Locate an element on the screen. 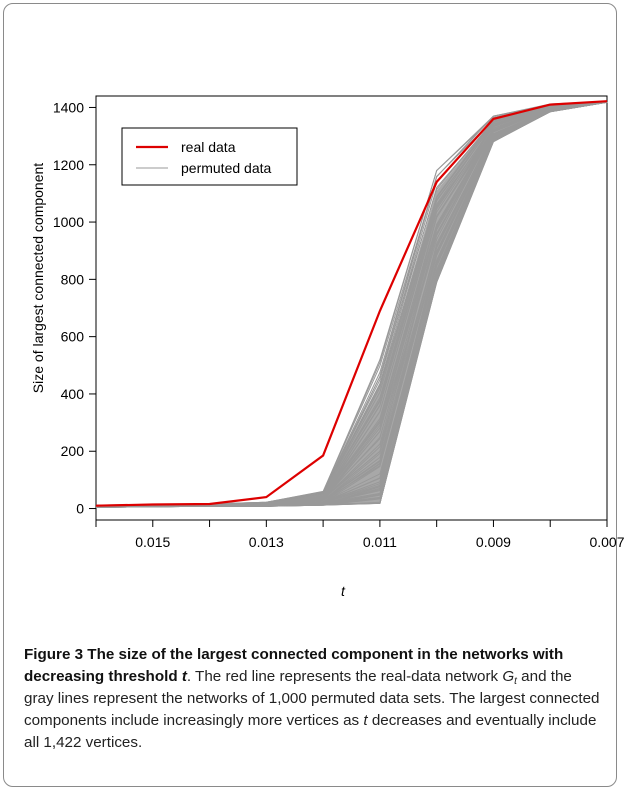 The width and height of the screenshot is (624, 794). y-axis-label: Size of largest connected component is located at coordinates (38, 278).